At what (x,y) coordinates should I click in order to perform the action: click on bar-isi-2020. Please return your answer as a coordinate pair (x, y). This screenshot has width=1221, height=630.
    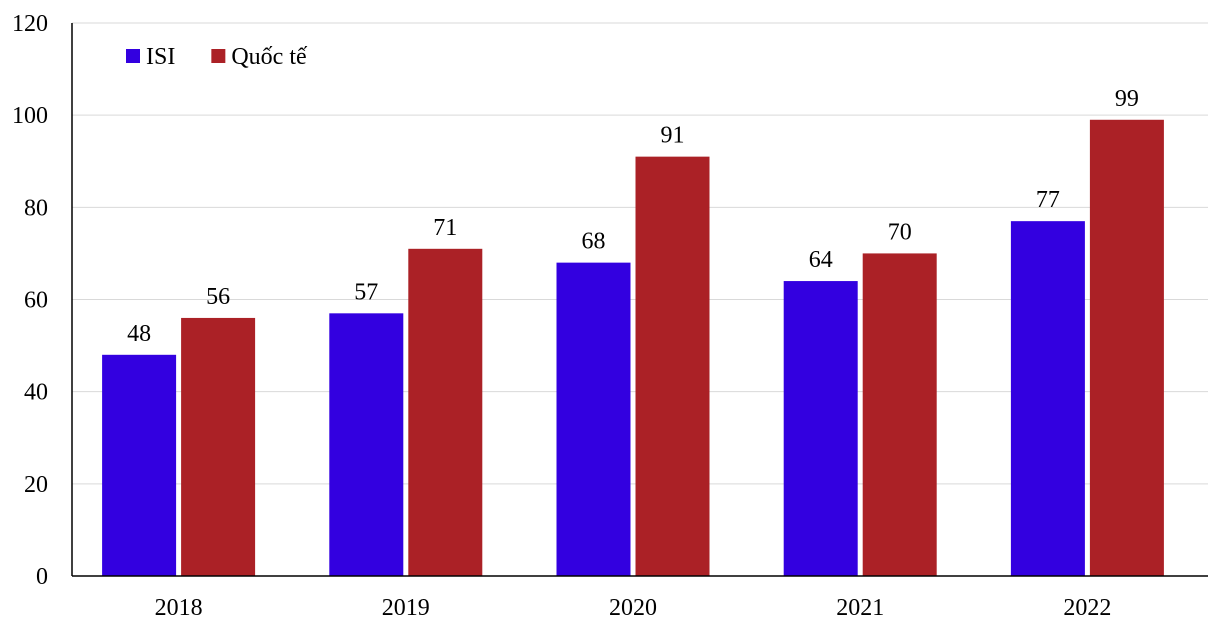
    Looking at the image, I should click on (593, 419).